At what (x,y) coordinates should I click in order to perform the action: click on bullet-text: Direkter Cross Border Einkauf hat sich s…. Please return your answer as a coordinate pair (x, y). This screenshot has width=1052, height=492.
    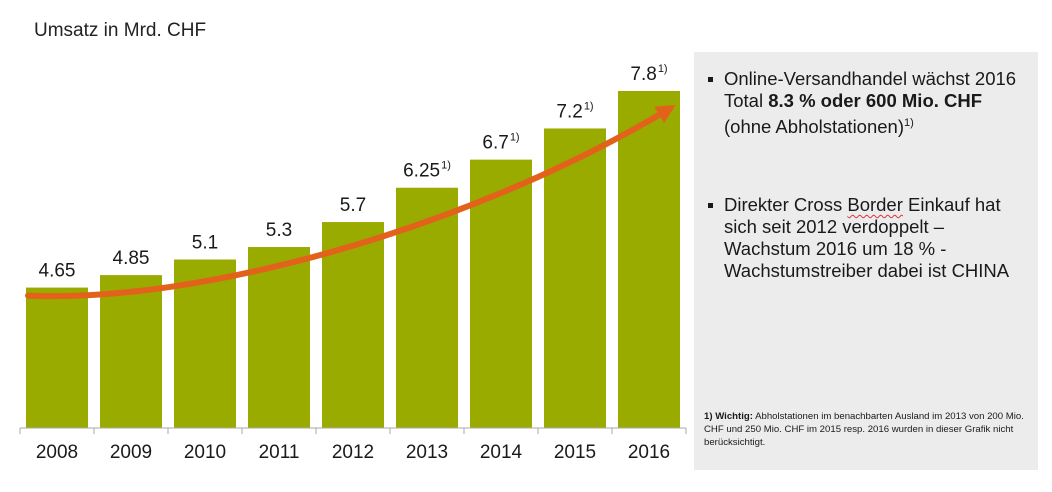
    Looking at the image, I should click on (867, 237).